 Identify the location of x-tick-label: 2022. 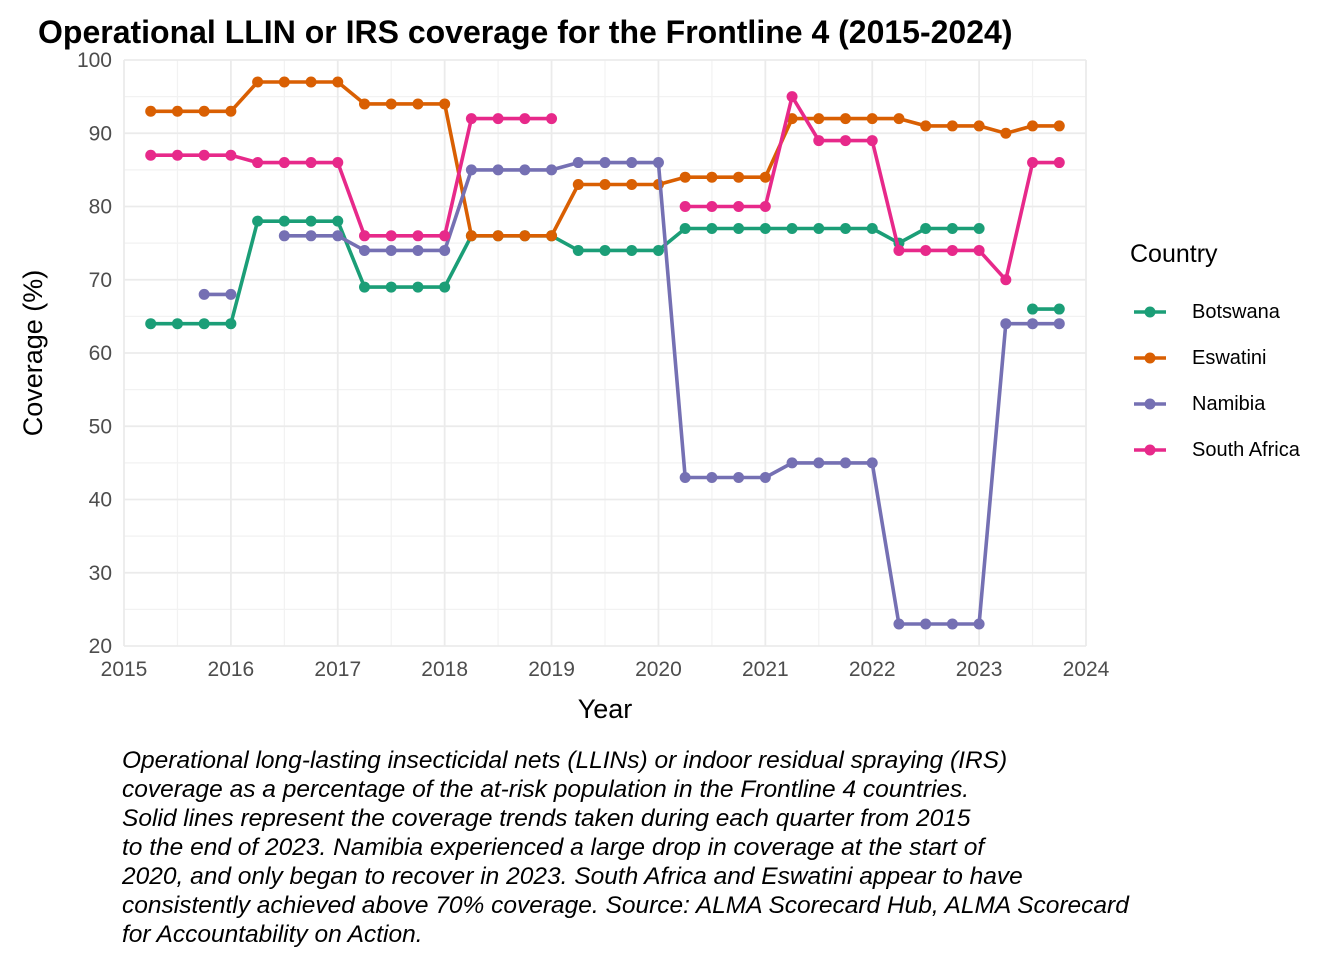
(872, 669).